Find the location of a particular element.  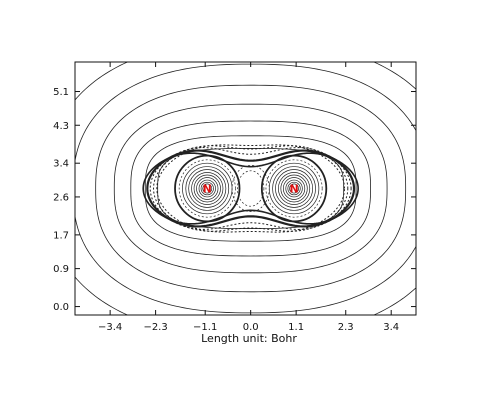

x-tick-label: −3.4 is located at coordinates (110, 327).